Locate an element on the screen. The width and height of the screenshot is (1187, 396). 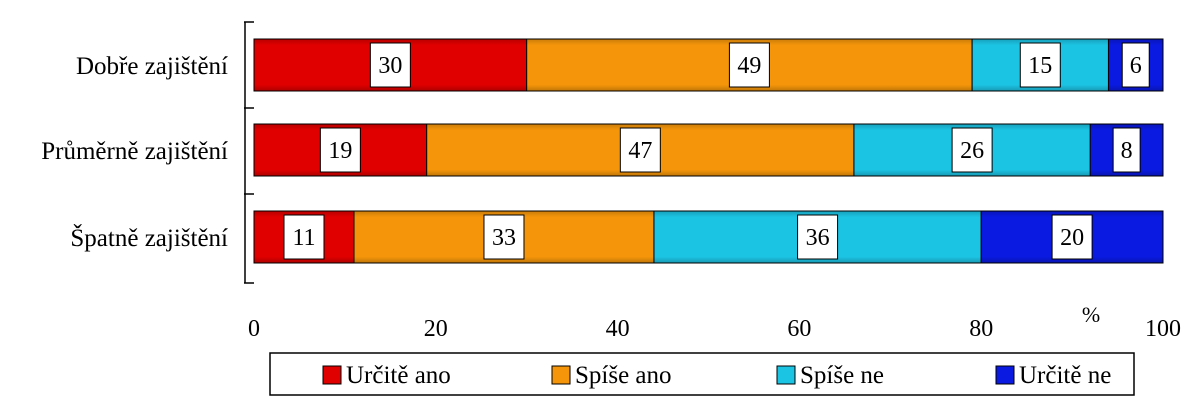
data-label: 47 is located at coordinates (640, 151).